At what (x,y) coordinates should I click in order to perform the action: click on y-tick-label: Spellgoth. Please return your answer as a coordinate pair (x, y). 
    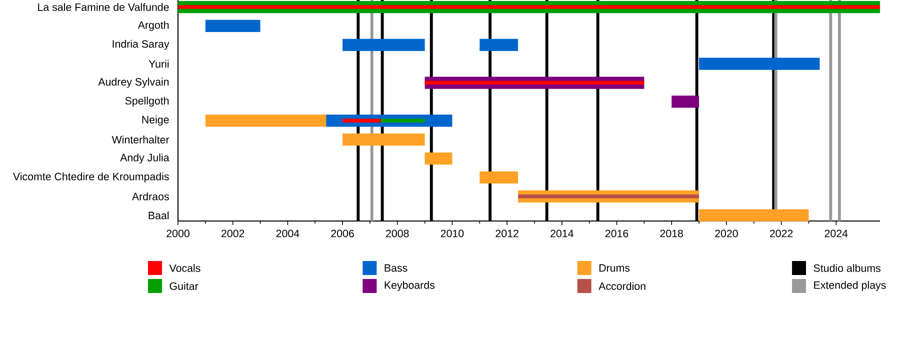
    Looking at the image, I should click on (147, 101).